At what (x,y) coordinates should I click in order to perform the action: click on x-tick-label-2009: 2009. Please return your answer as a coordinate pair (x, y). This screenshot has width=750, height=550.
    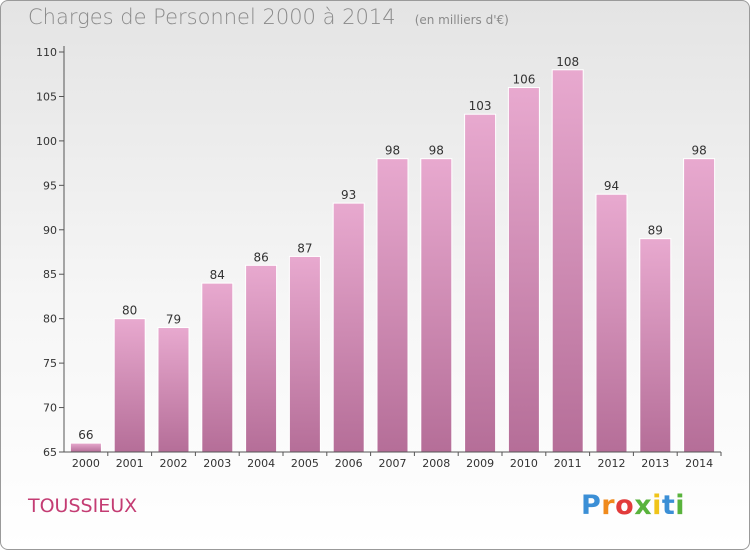
    Looking at the image, I should click on (480, 463).